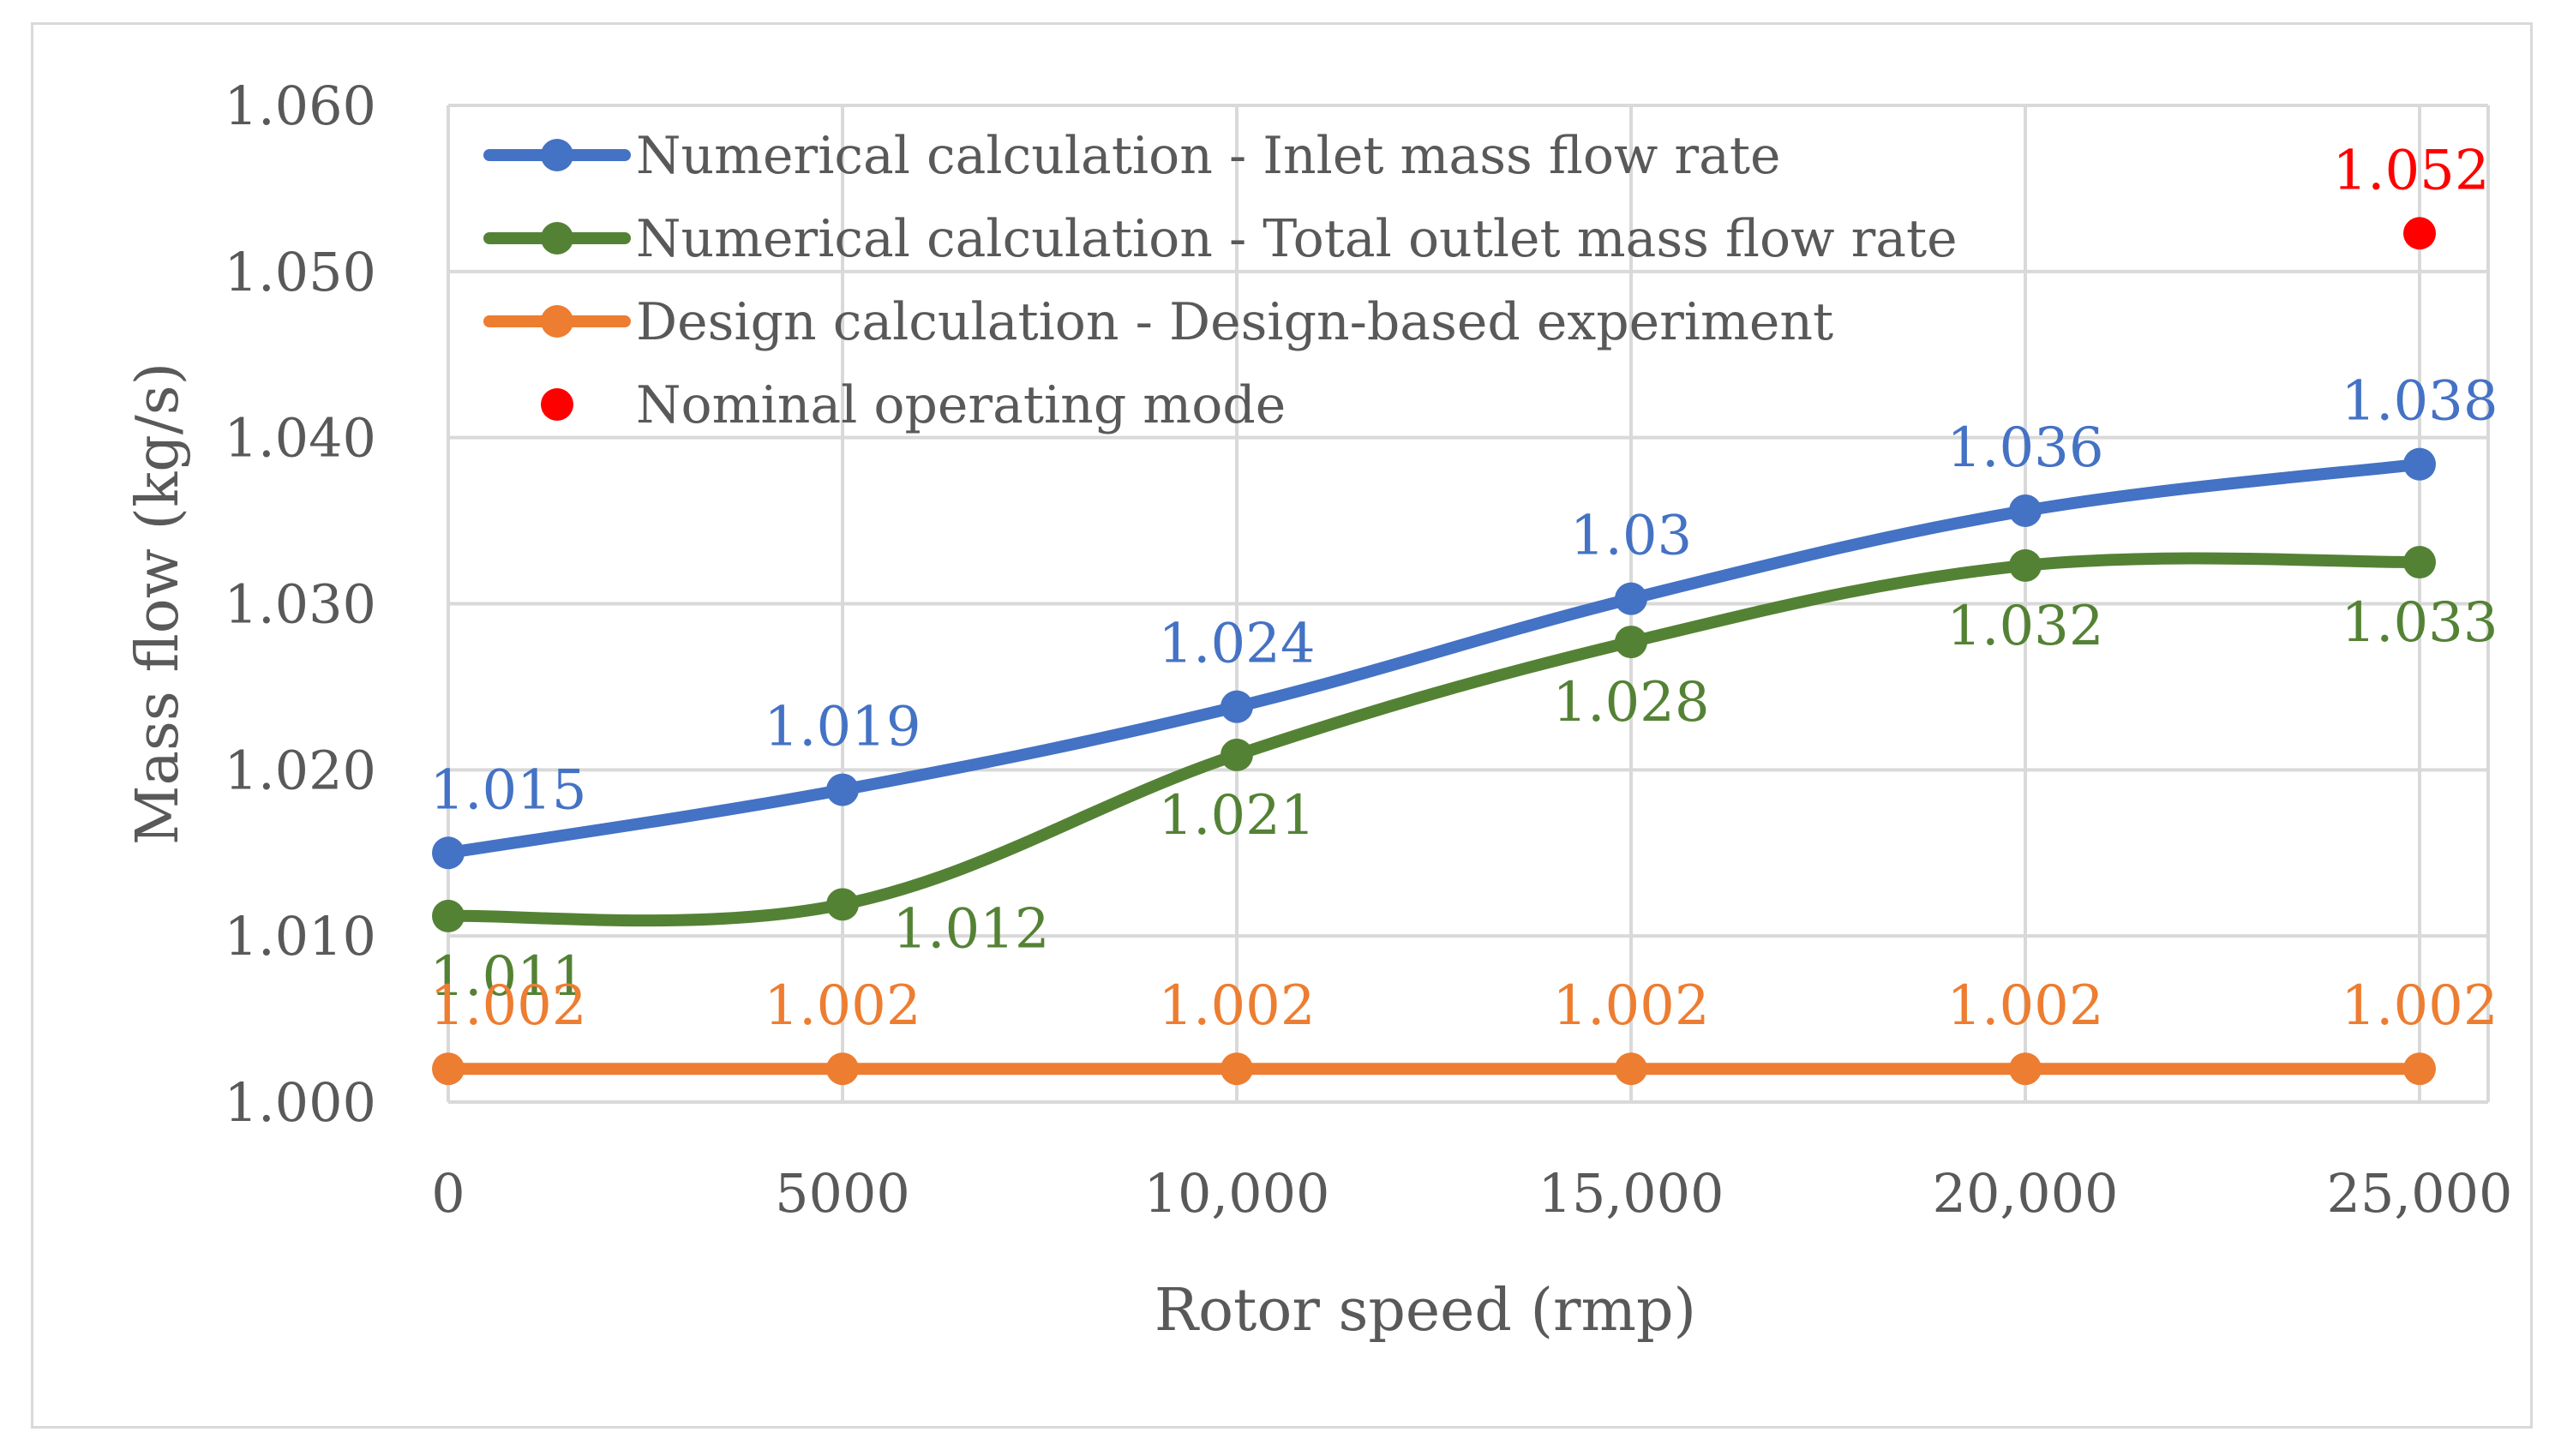 The image size is (2567, 1456). Describe the element at coordinates (2026, 1194) in the screenshot. I see `x-tick-label: 20,000` at that location.